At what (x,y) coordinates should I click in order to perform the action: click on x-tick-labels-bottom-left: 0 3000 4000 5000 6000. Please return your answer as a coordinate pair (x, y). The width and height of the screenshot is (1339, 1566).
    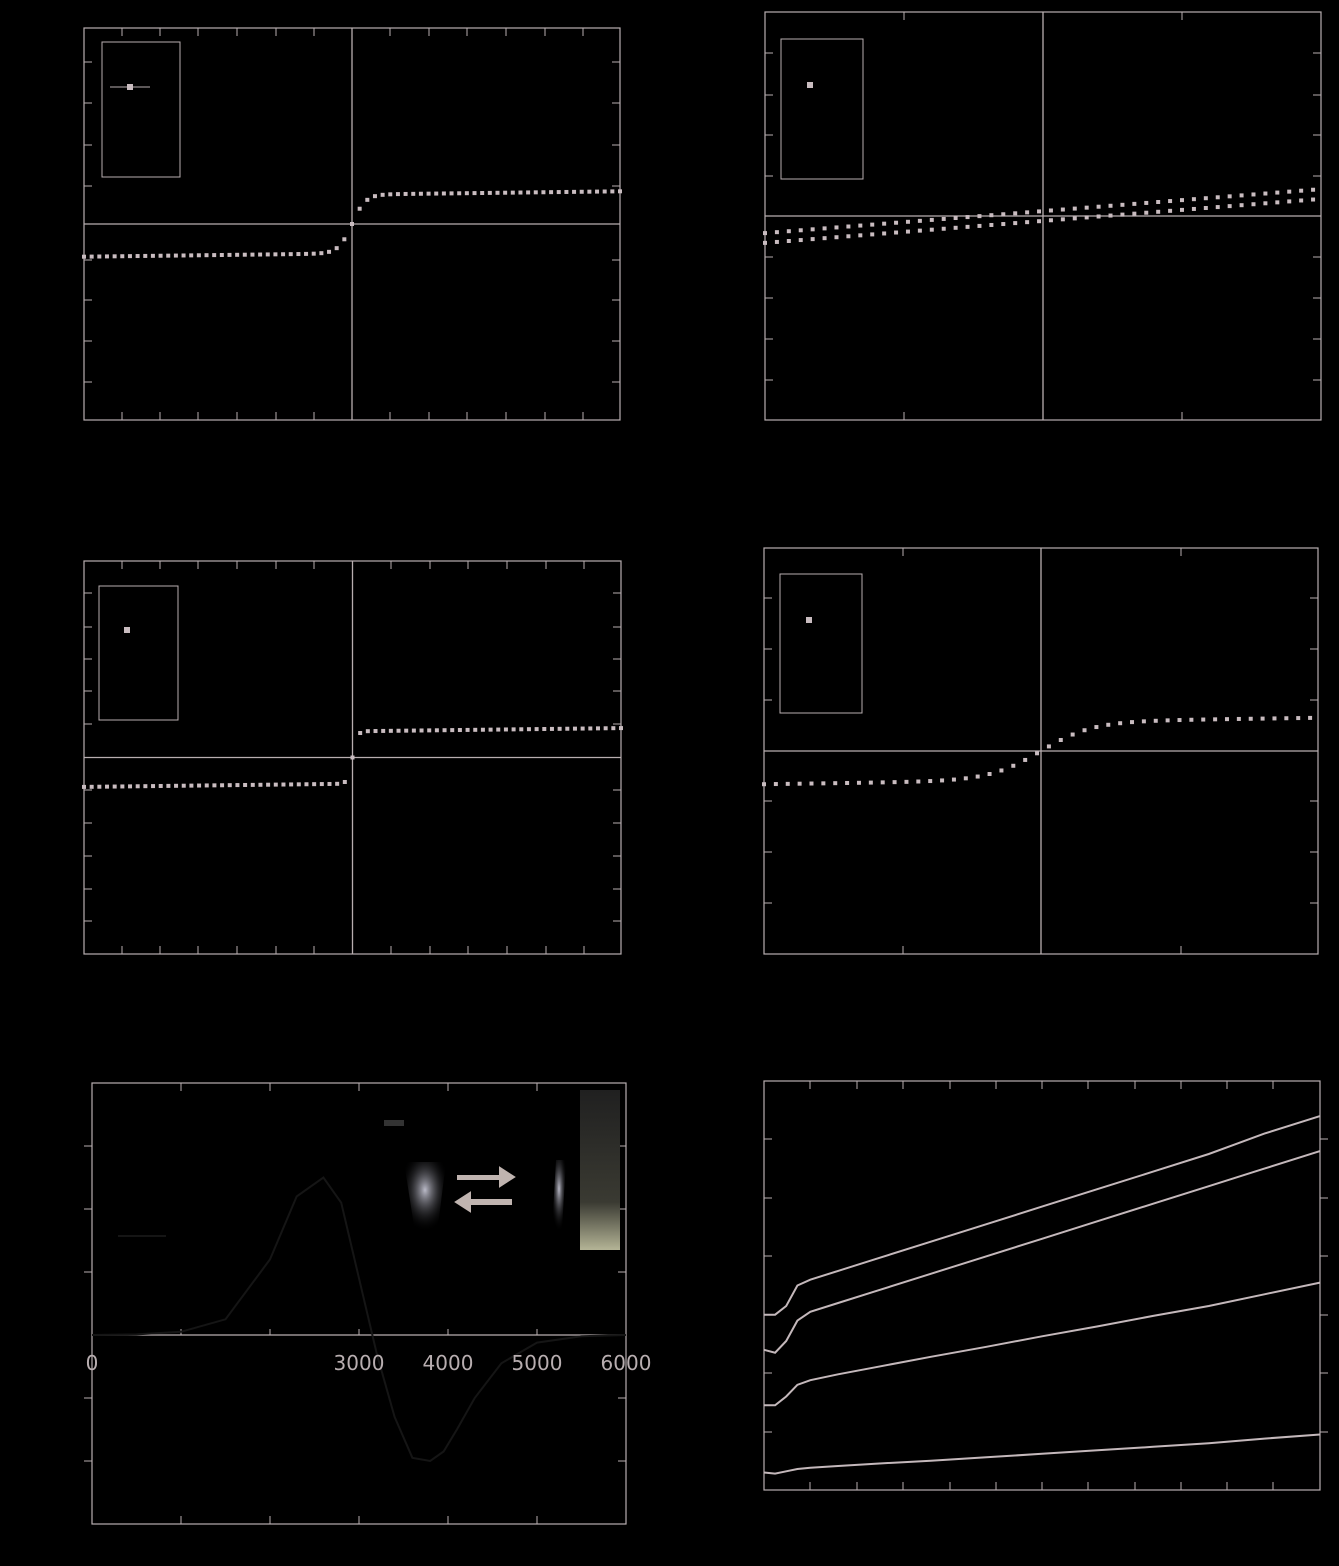
    Looking at the image, I should click on (369, 1363).